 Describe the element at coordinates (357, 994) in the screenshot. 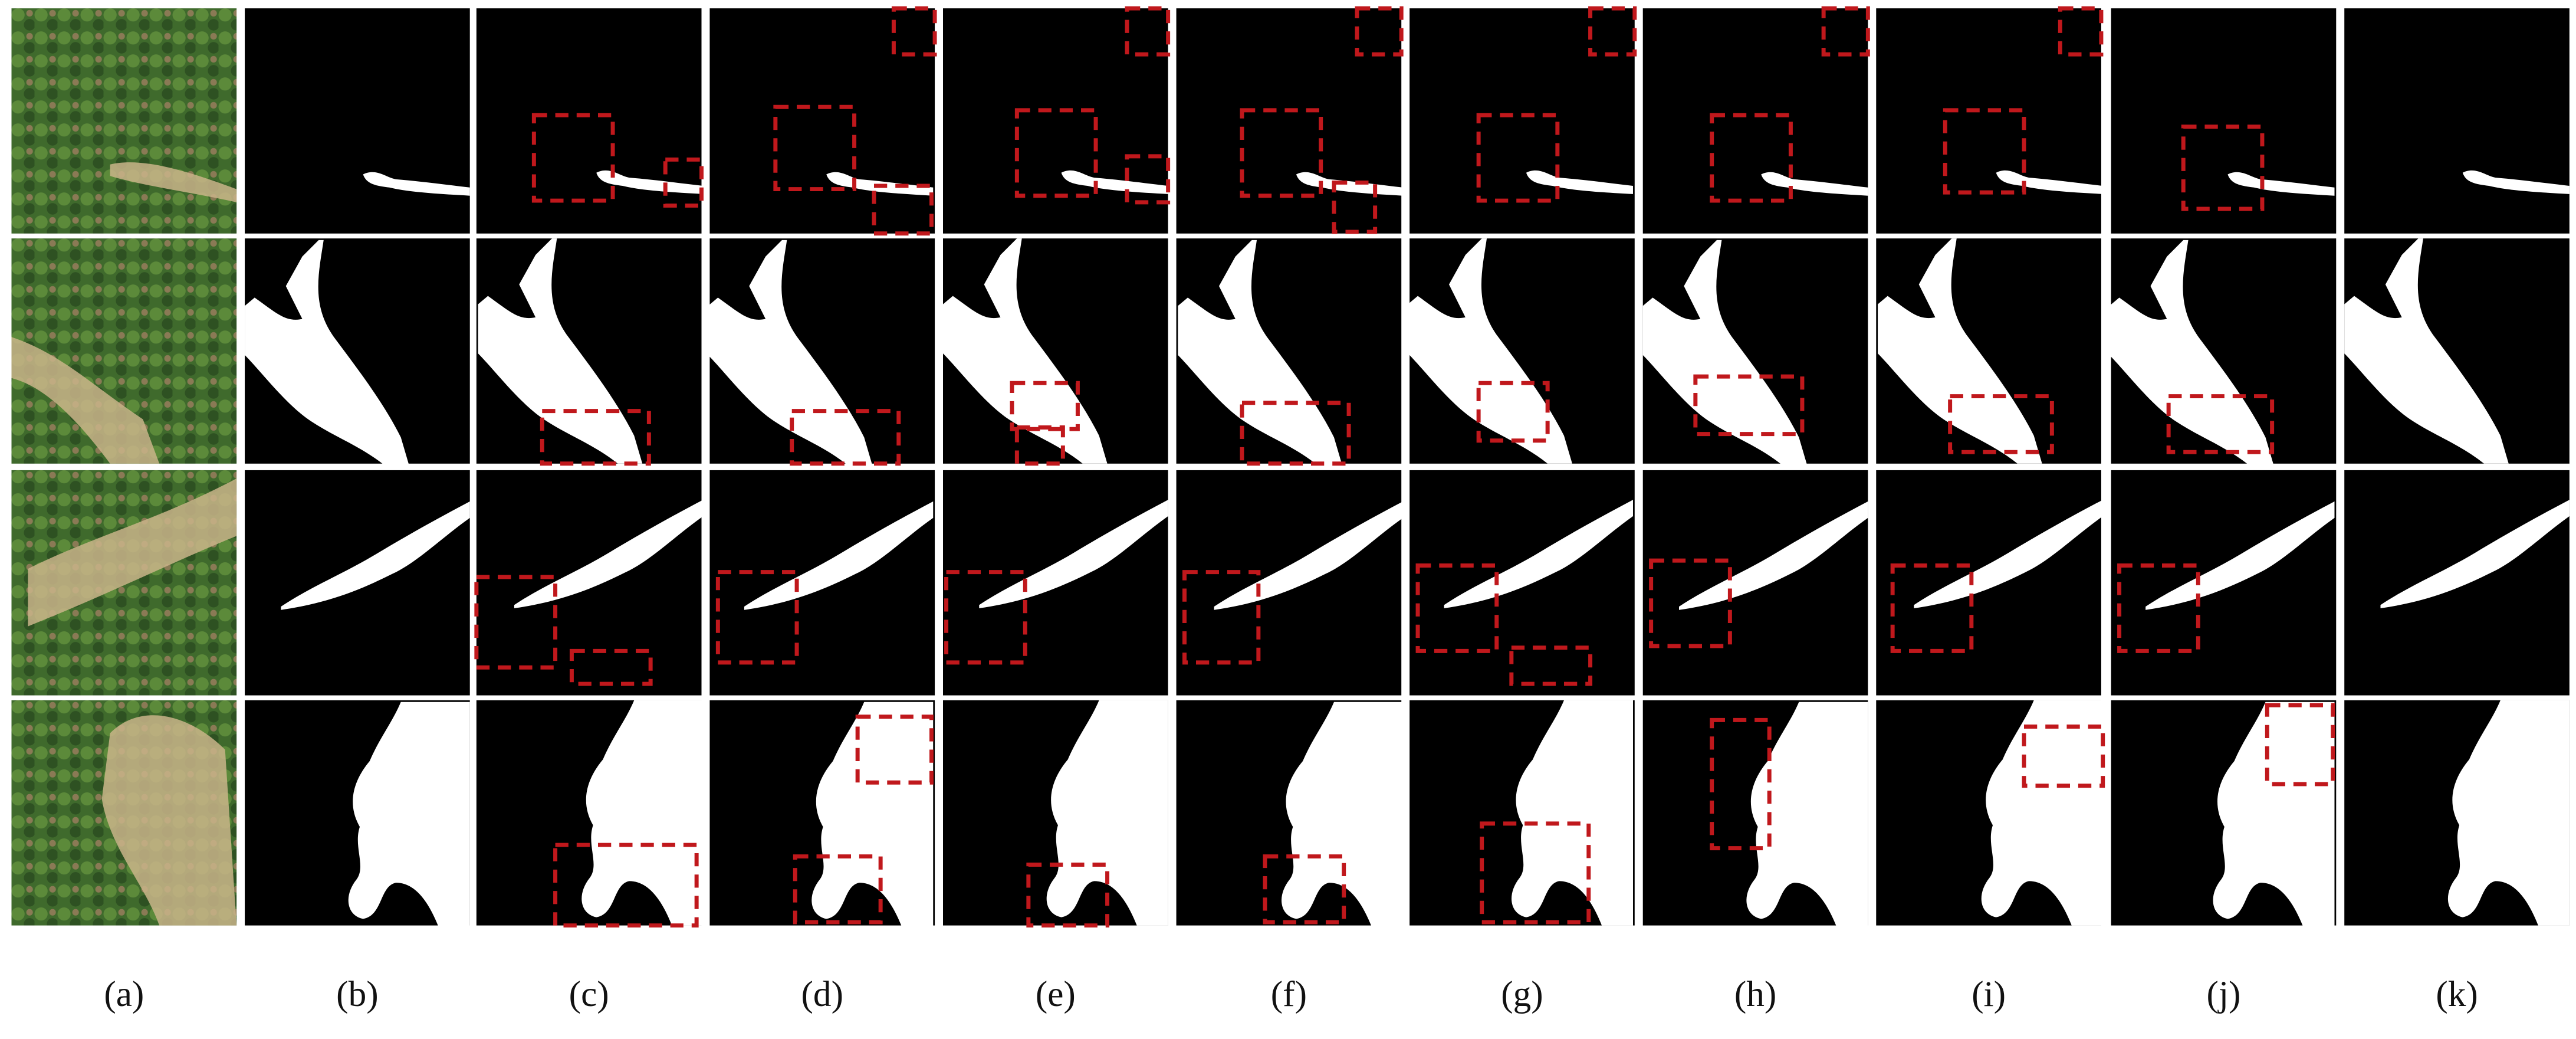

I see `panel-label: (b)` at that location.